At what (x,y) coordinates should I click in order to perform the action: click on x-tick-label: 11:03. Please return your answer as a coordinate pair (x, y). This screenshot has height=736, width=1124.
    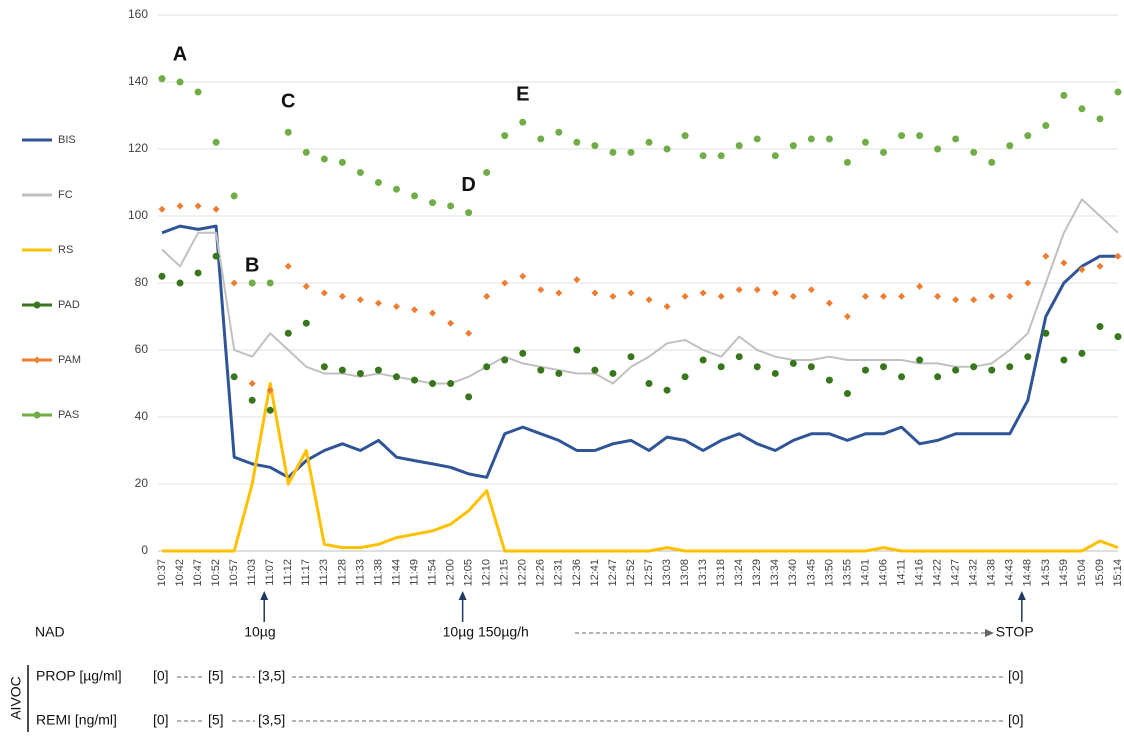
    Looking at the image, I should click on (252, 572).